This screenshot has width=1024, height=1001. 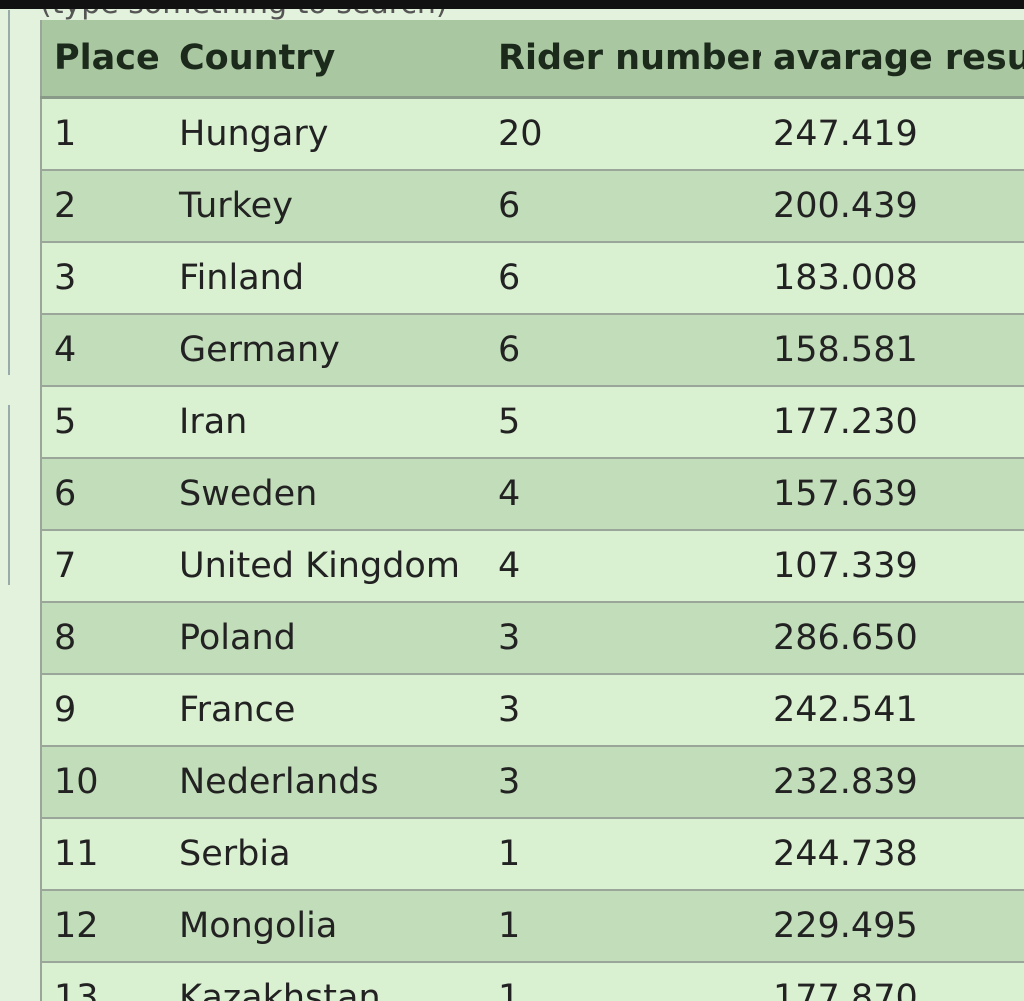 What do you see at coordinates (892, 709) in the screenshot?
I see `table-cell: 242.541` at bounding box center [892, 709].